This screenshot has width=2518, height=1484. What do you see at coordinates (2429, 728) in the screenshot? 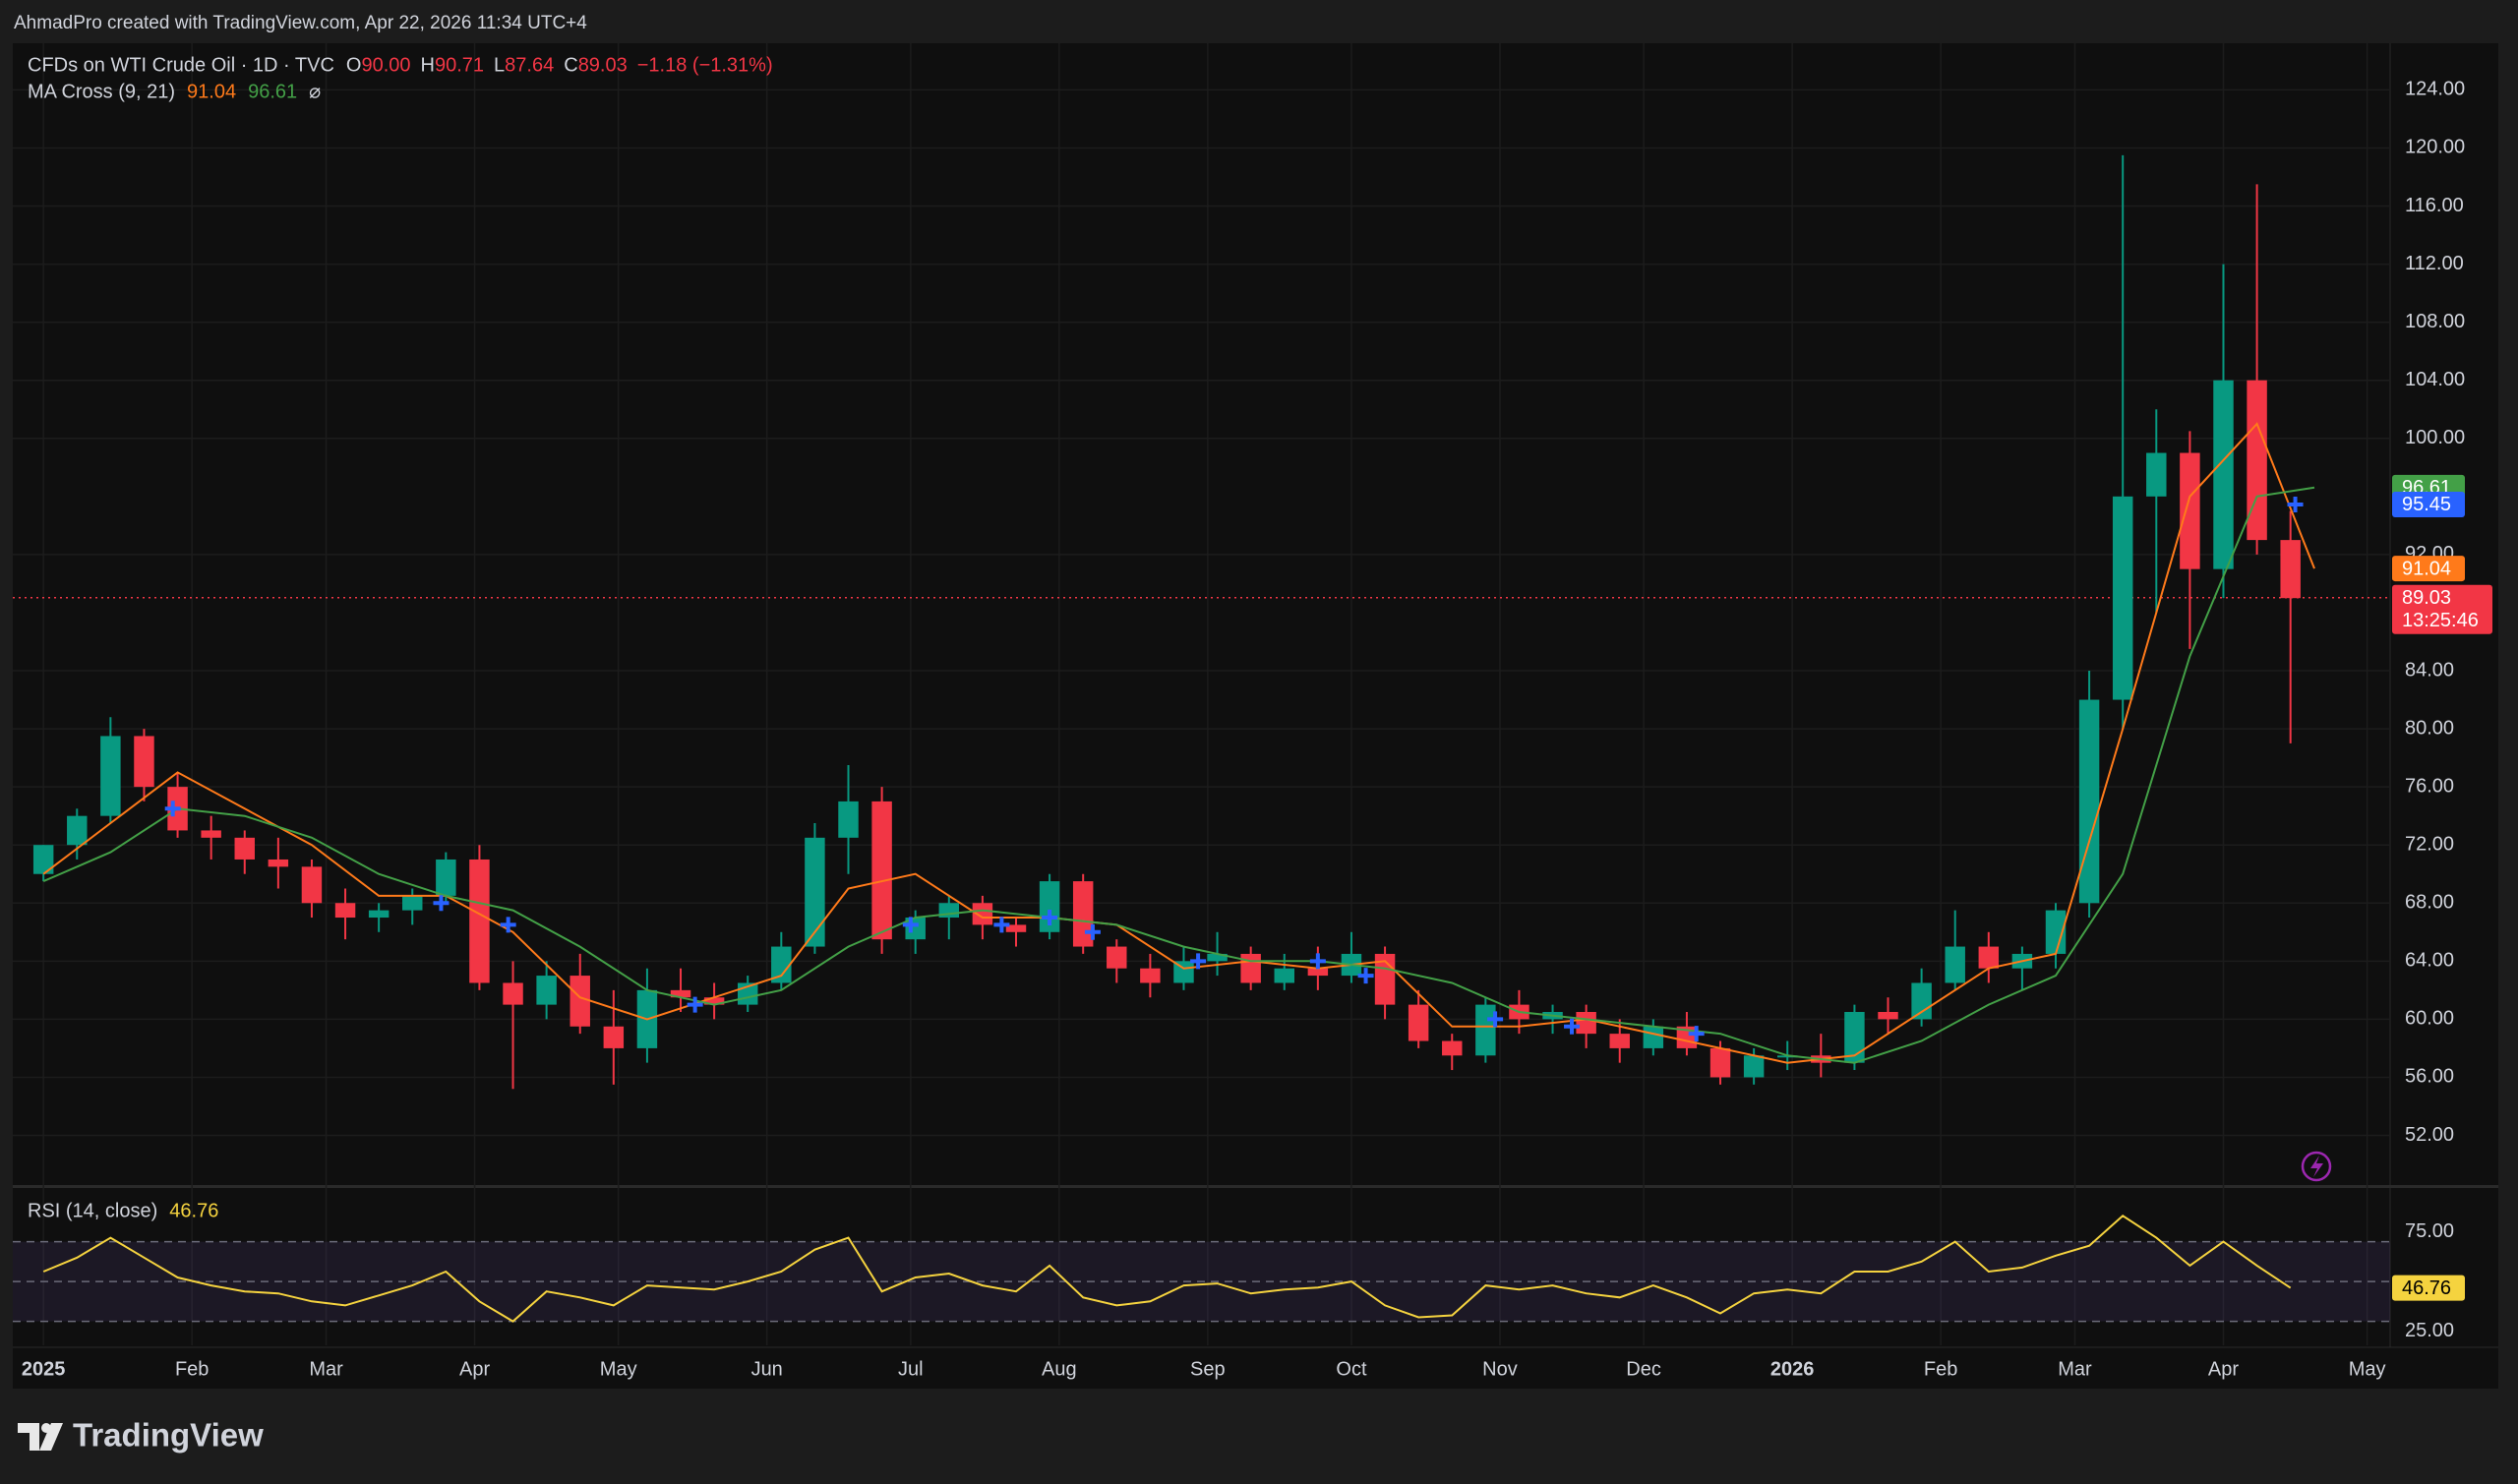
I see `y-tick-label: 80.00` at bounding box center [2429, 728].